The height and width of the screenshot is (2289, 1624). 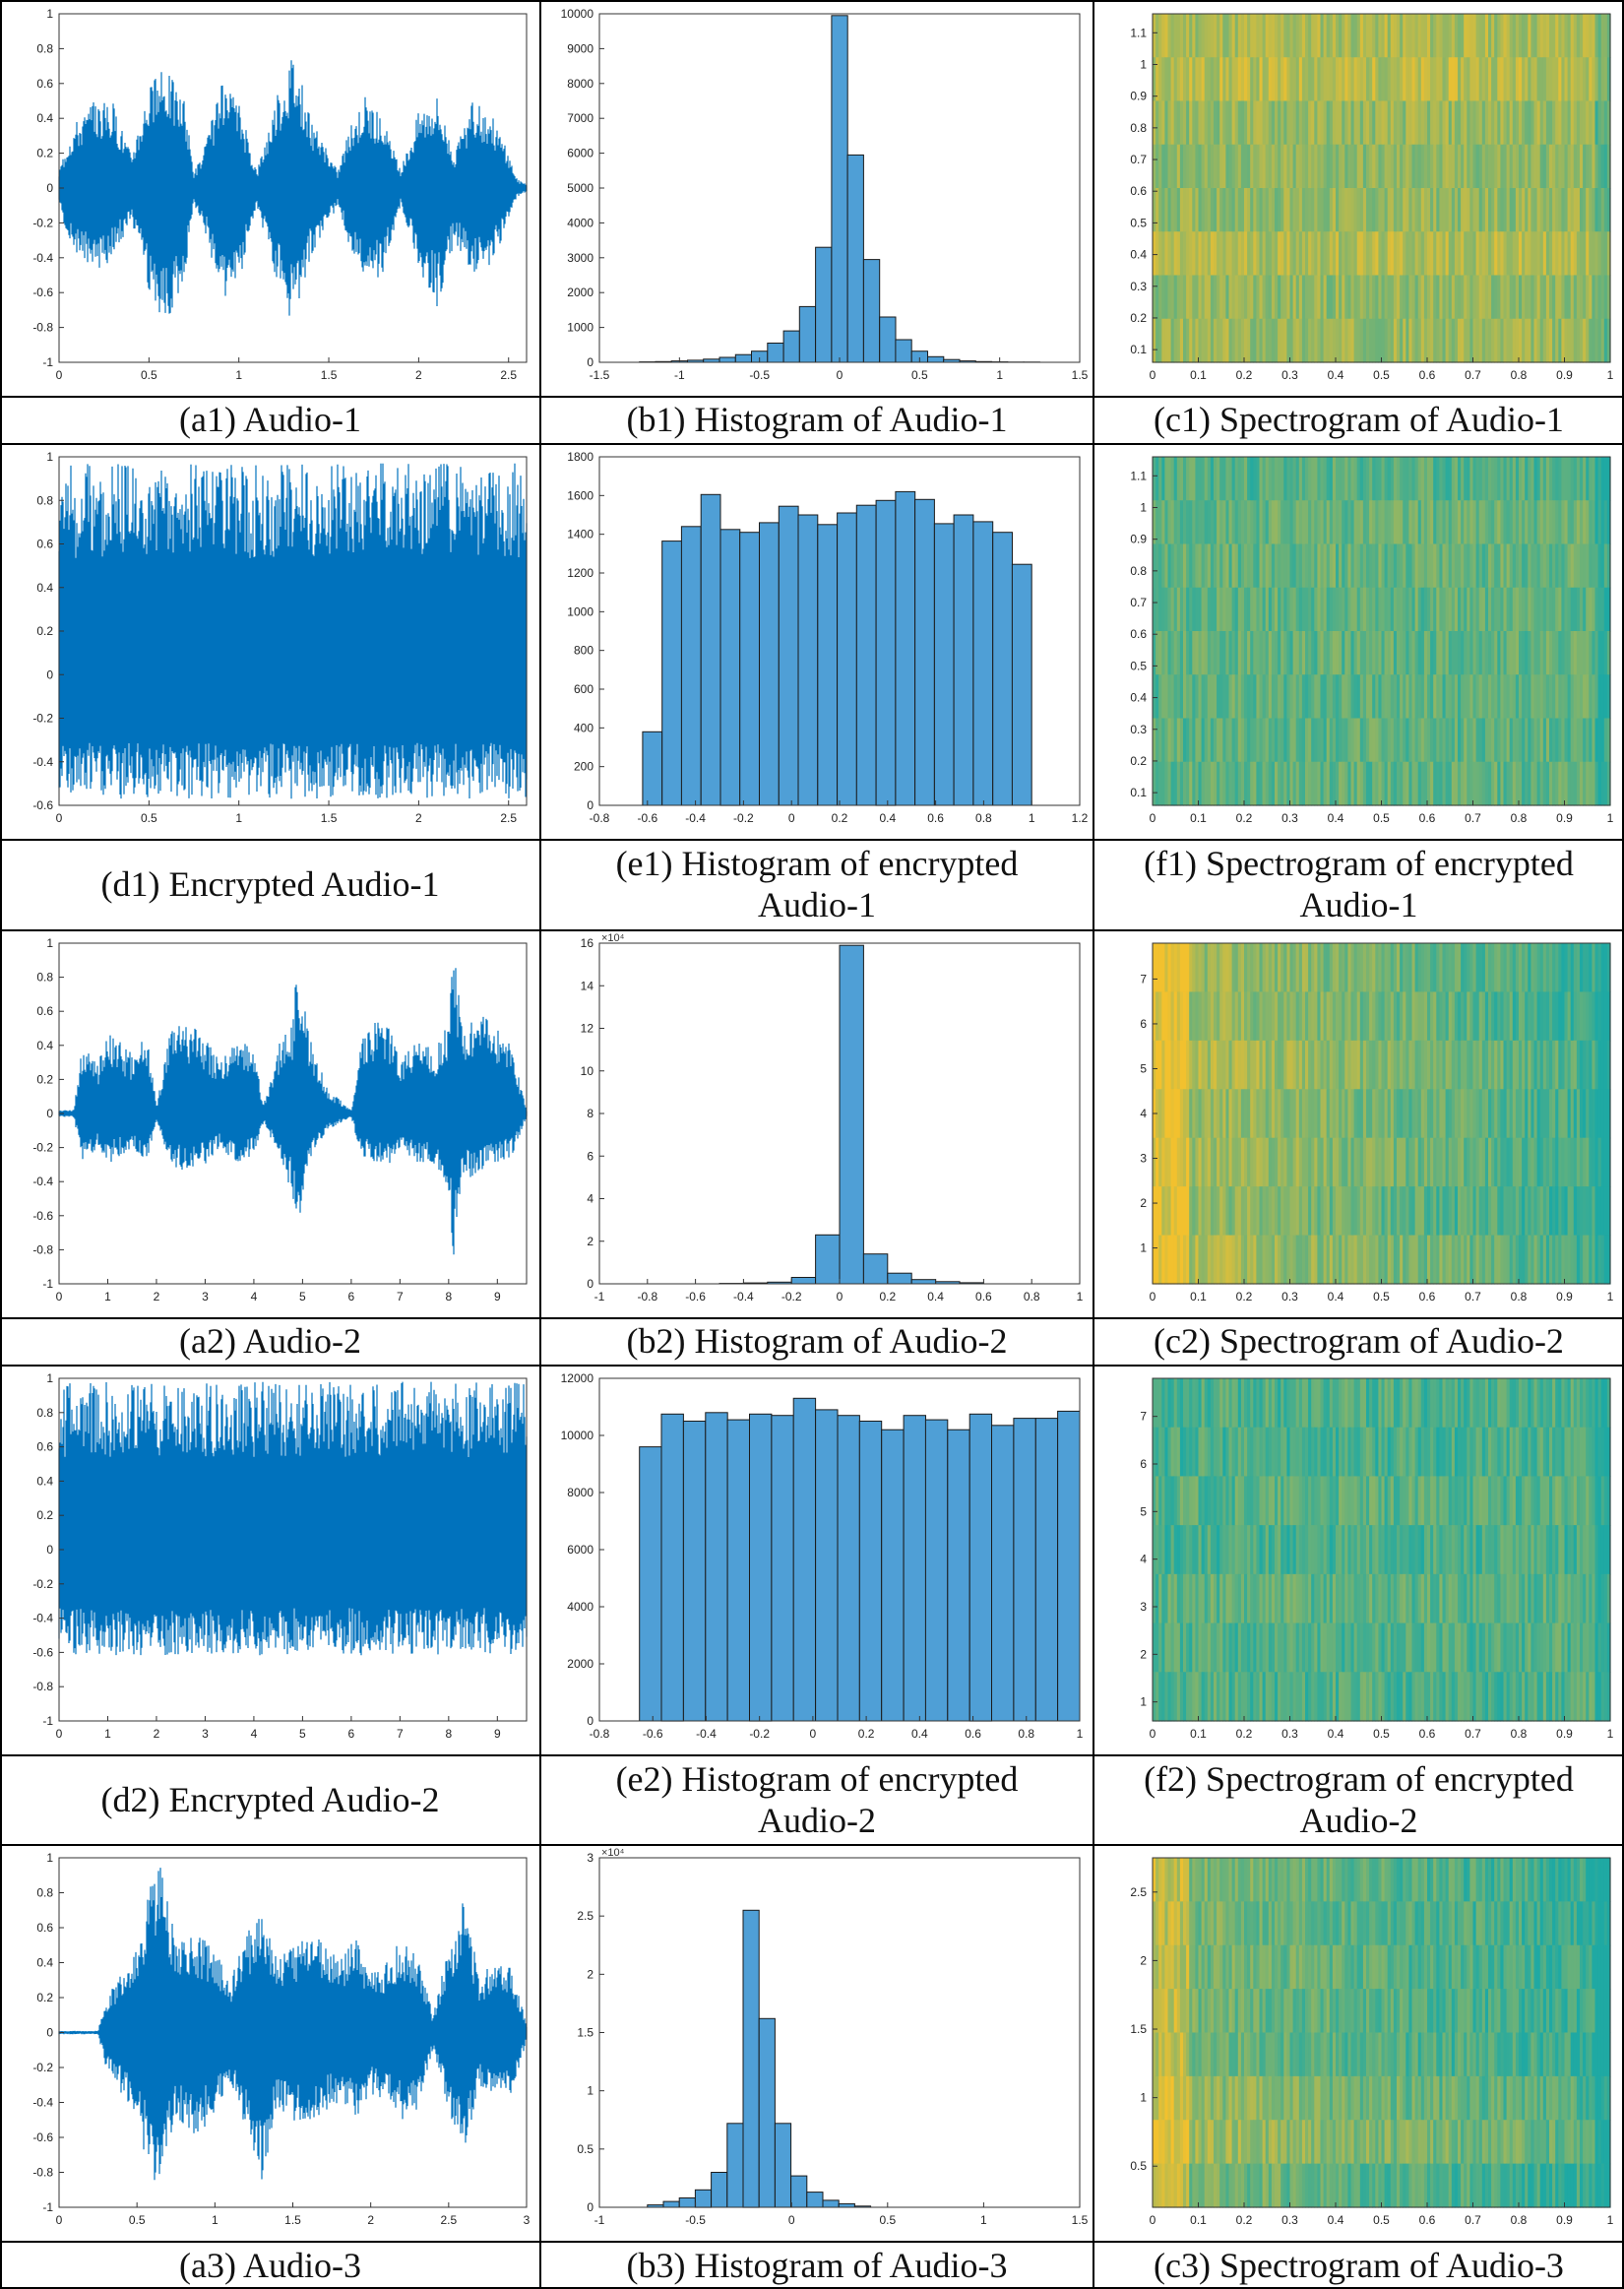 What do you see at coordinates (759, 375) in the screenshot?
I see `x-tick-label: -0.5` at bounding box center [759, 375].